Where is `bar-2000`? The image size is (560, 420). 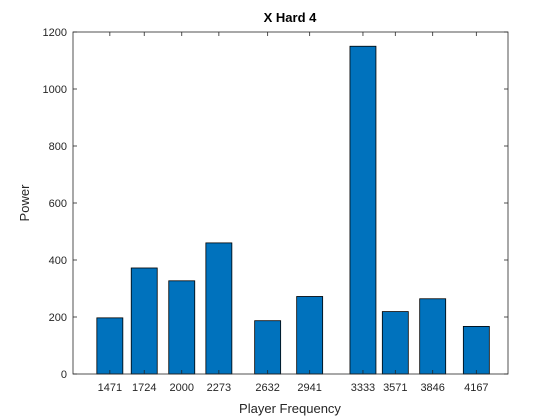 bar-2000 is located at coordinates (182, 327).